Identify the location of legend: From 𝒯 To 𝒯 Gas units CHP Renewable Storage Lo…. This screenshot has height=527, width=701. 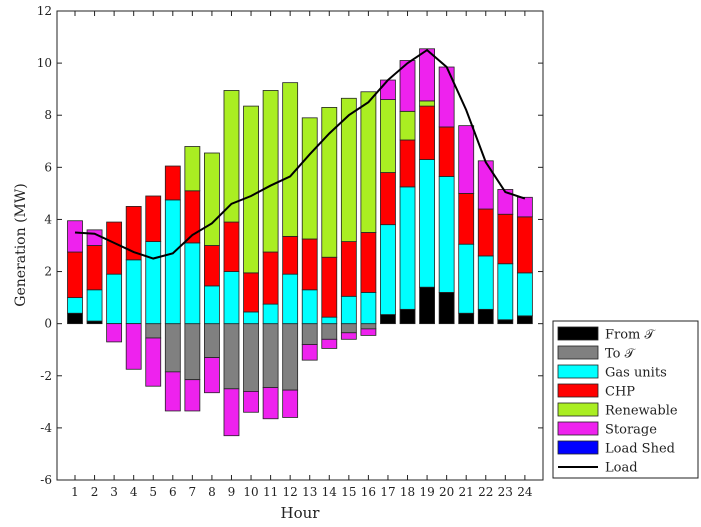
(625, 399).